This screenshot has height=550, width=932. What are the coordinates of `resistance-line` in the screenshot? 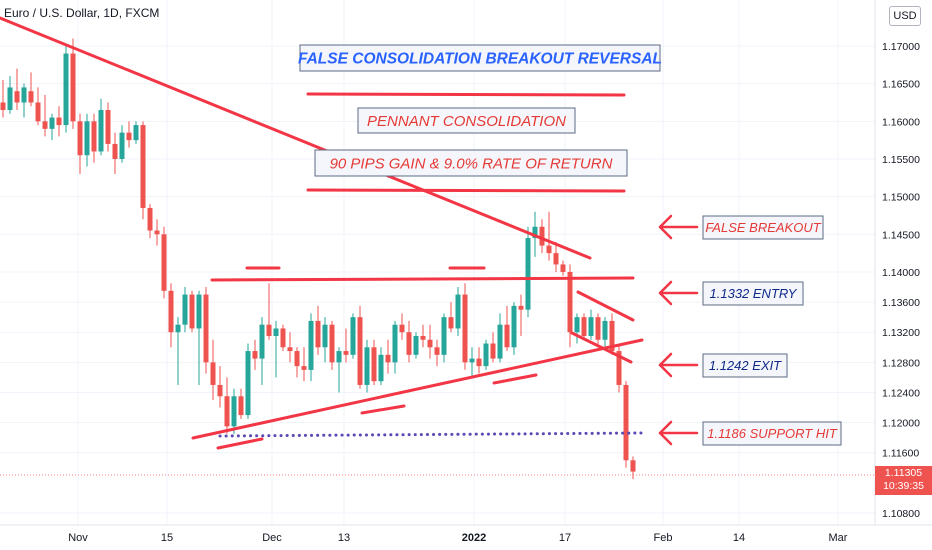 It's located at (422, 279).